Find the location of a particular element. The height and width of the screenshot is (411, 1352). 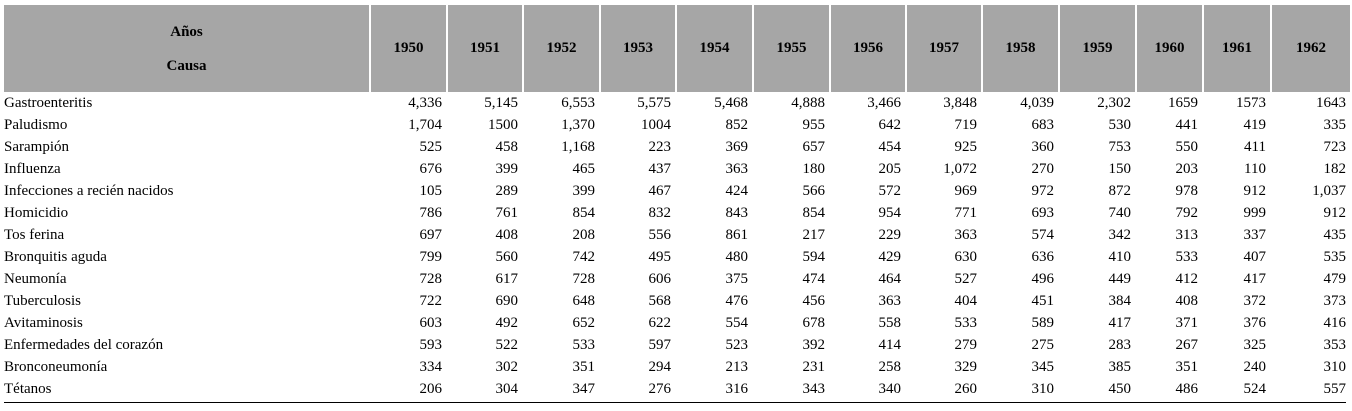

value-cell: 351 is located at coordinates (584, 367).